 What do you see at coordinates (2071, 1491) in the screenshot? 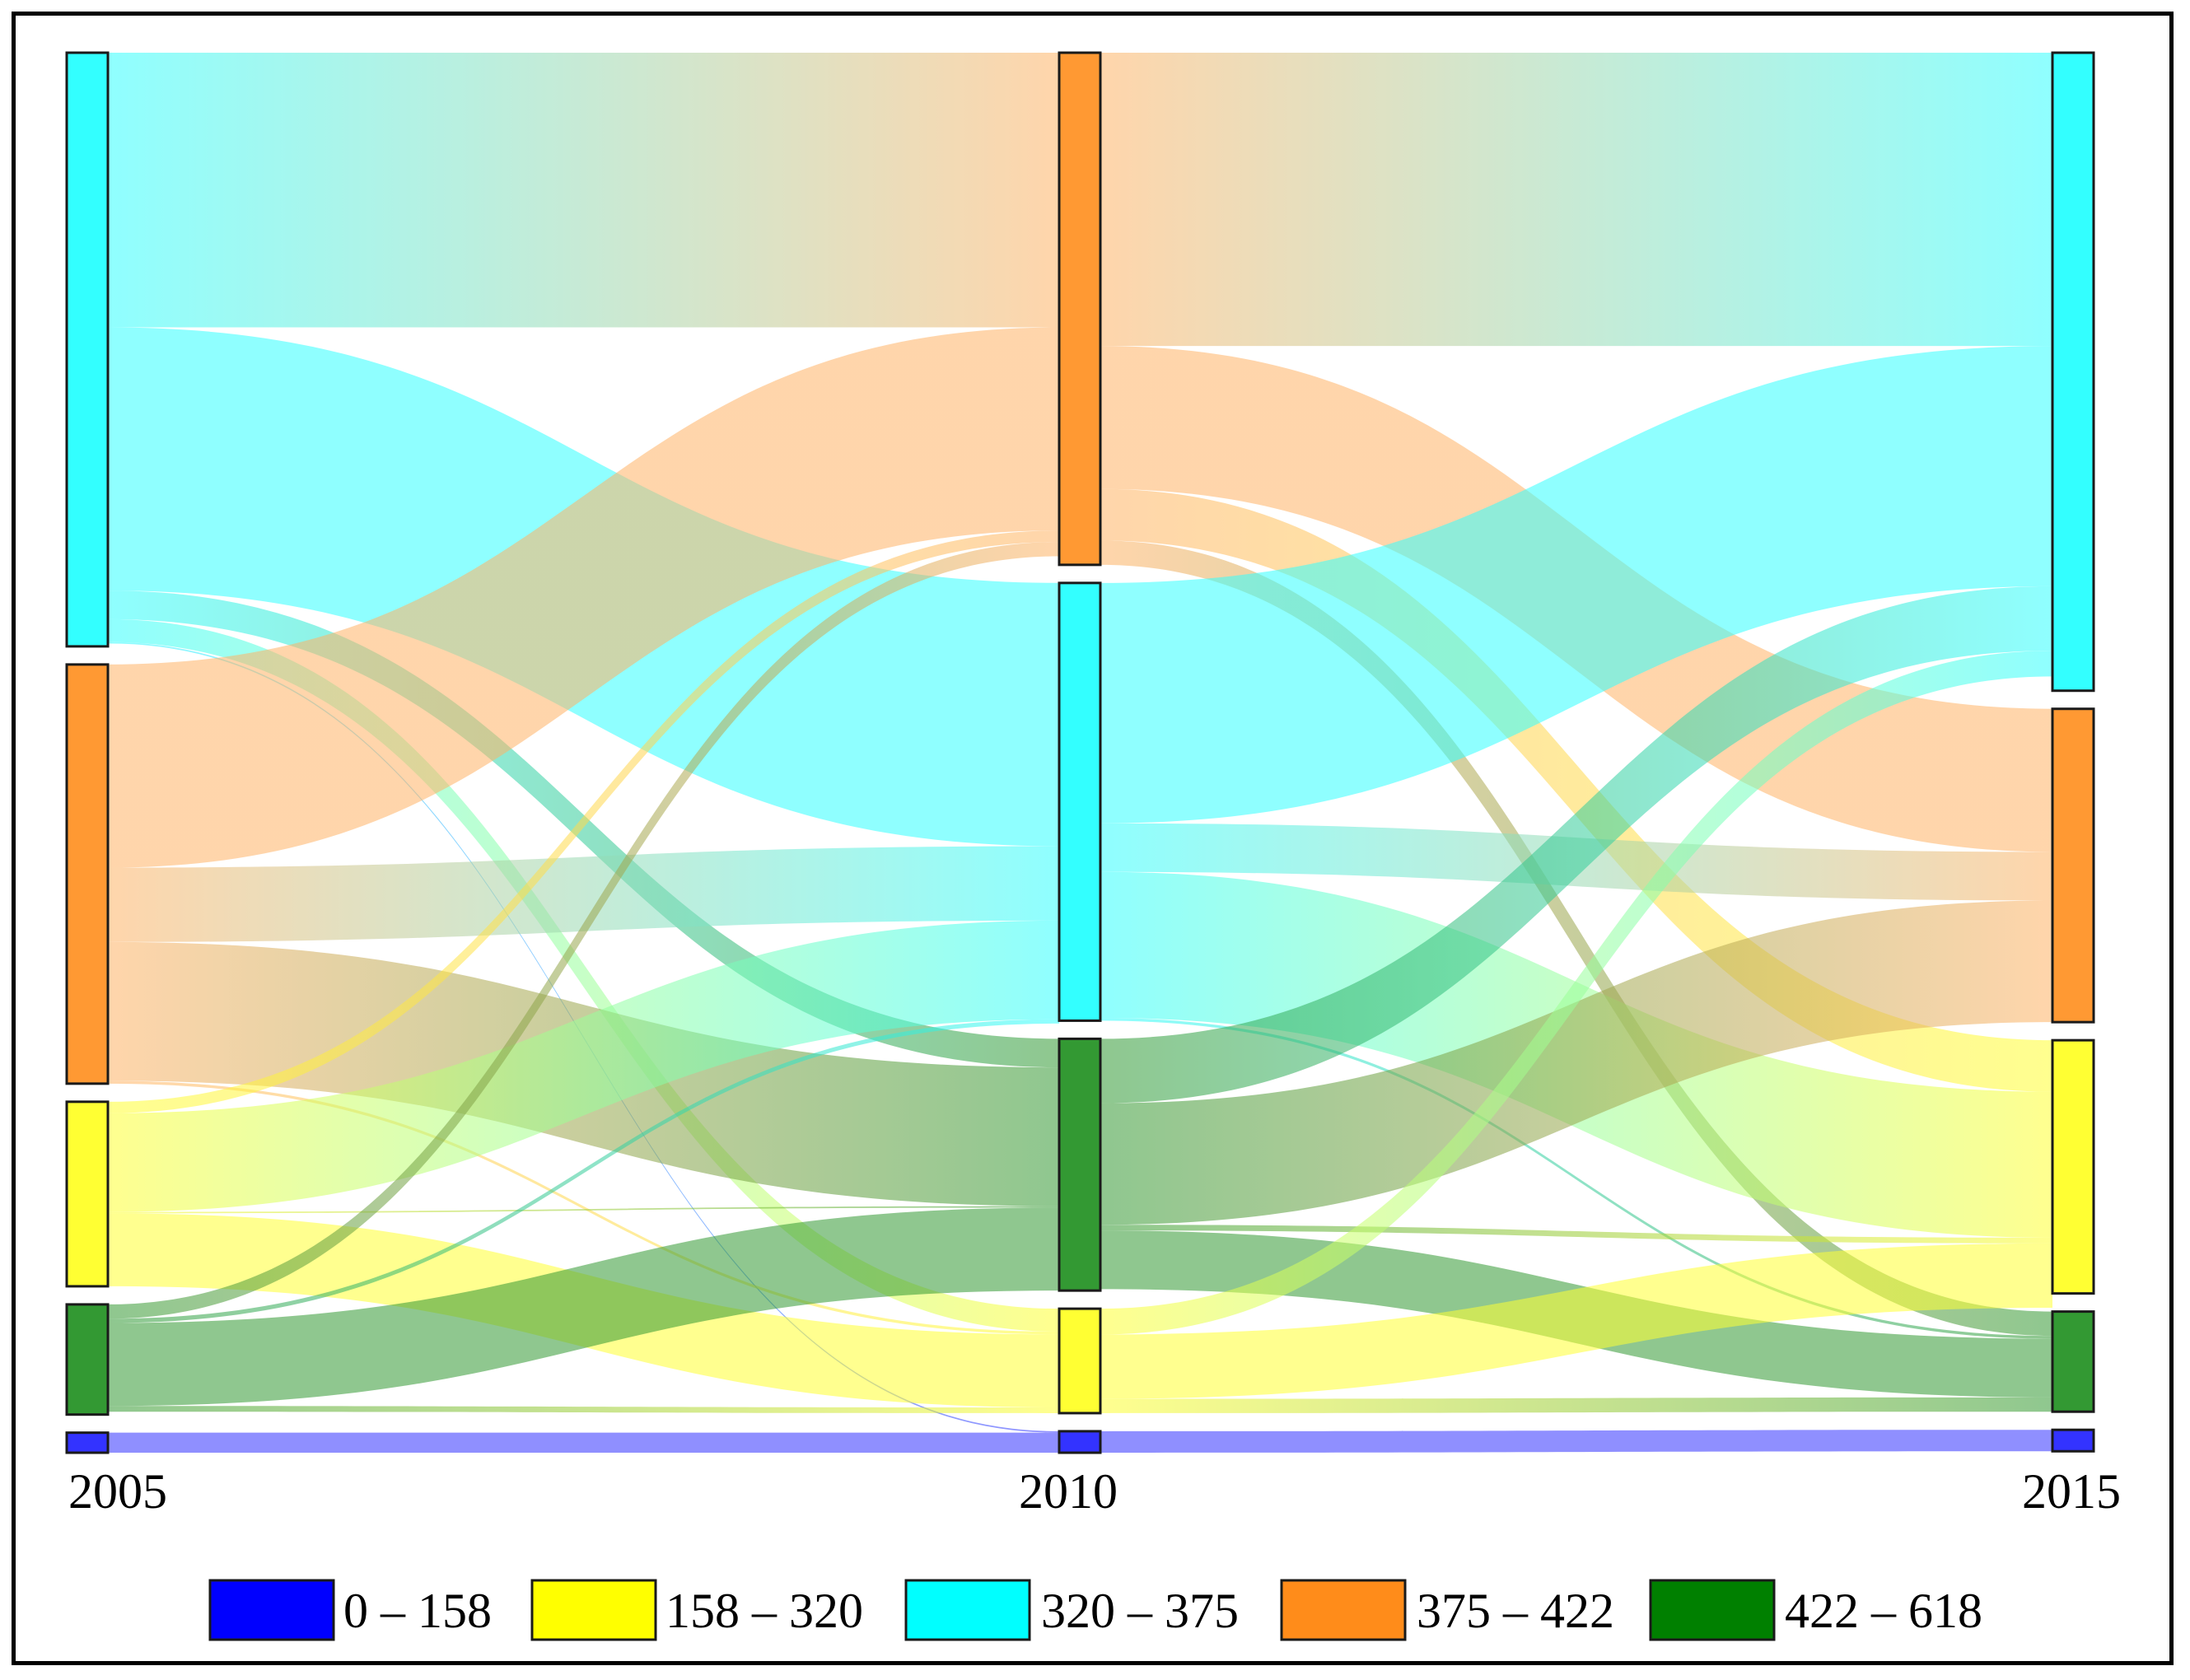
I see `year-label-2015: 2015` at bounding box center [2071, 1491].